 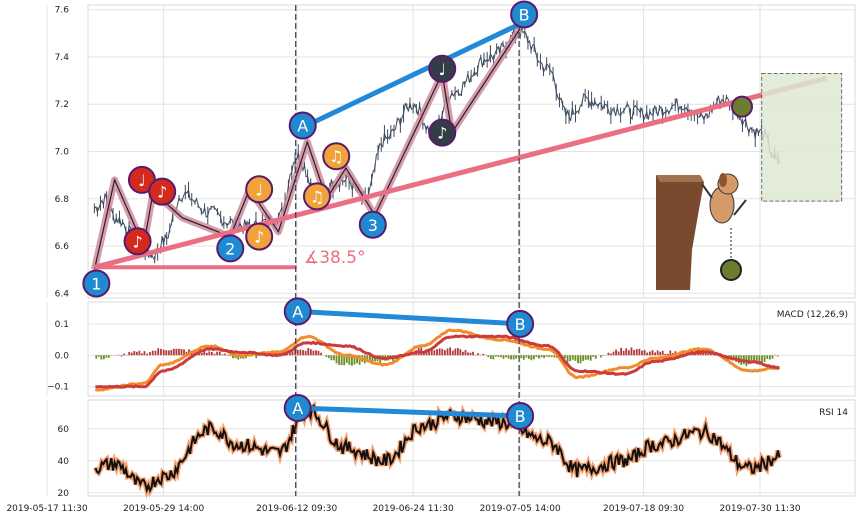 I want to click on note-dark-1-label: ♩, so click(x=442, y=69).